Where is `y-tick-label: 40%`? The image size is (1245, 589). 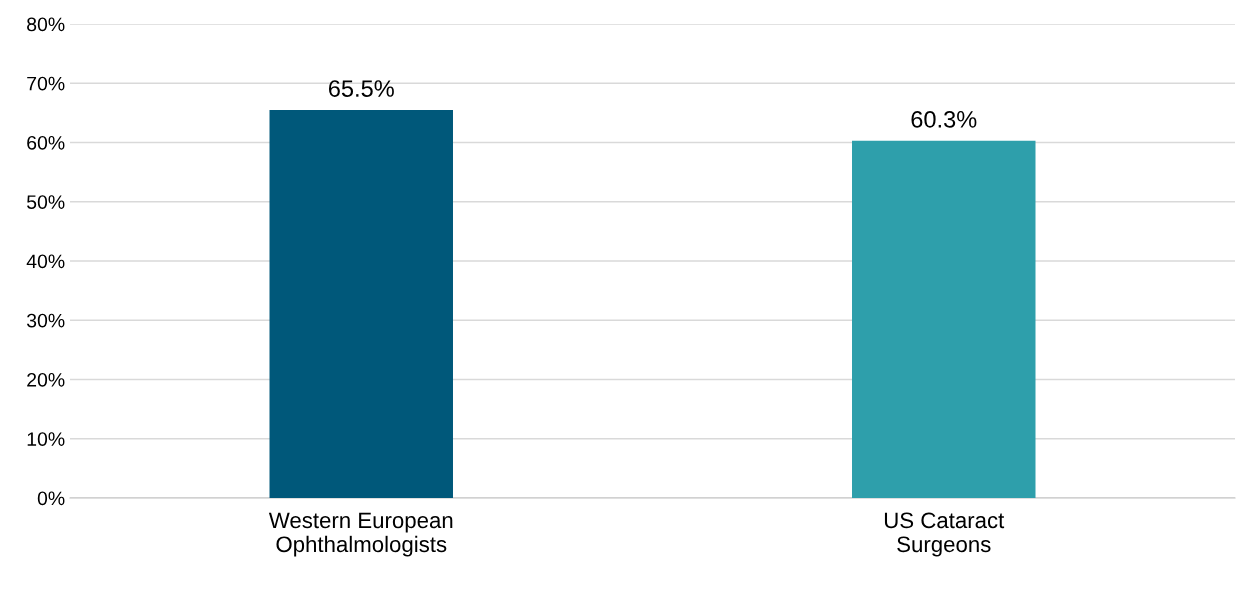 y-tick-label: 40% is located at coordinates (45, 261).